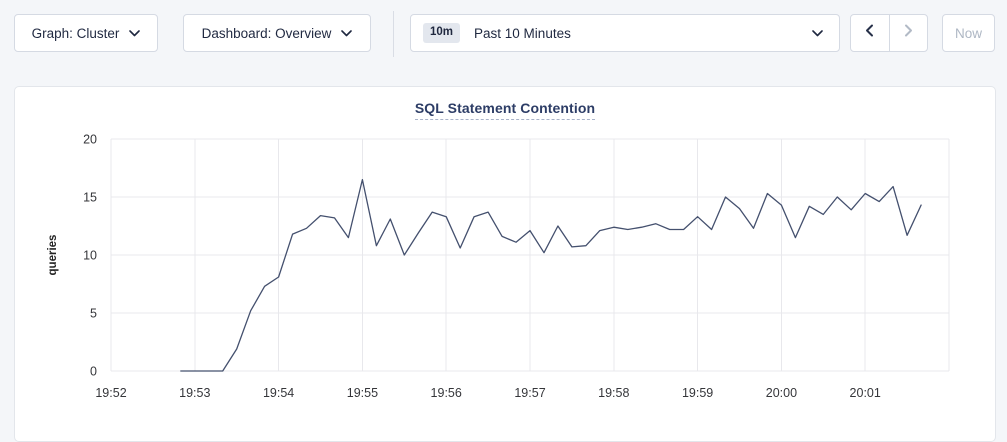 The width and height of the screenshot is (1007, 442). I want to click on chevron-right-icon, so click(908, 33).